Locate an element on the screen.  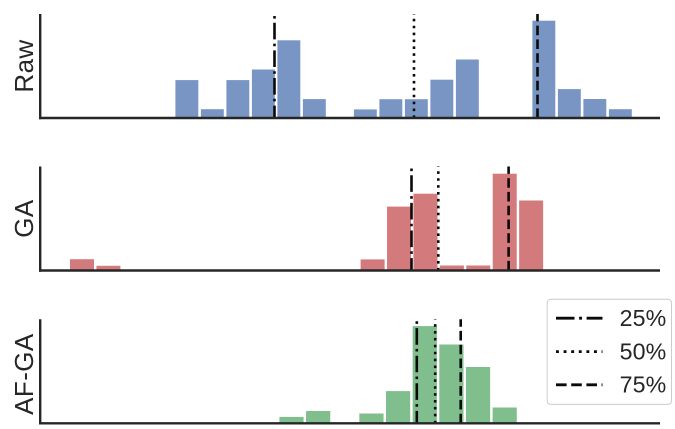
svg-text: GA is located at coordinates (24, 218).